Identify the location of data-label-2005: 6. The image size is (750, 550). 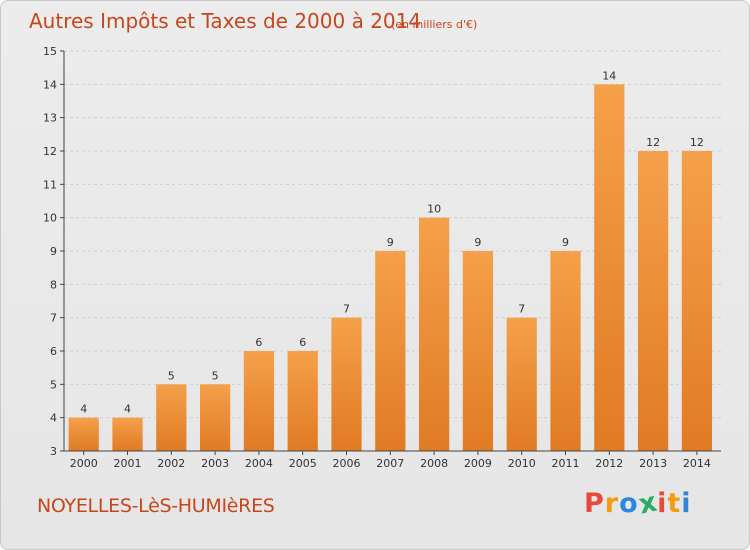
(302, 342).